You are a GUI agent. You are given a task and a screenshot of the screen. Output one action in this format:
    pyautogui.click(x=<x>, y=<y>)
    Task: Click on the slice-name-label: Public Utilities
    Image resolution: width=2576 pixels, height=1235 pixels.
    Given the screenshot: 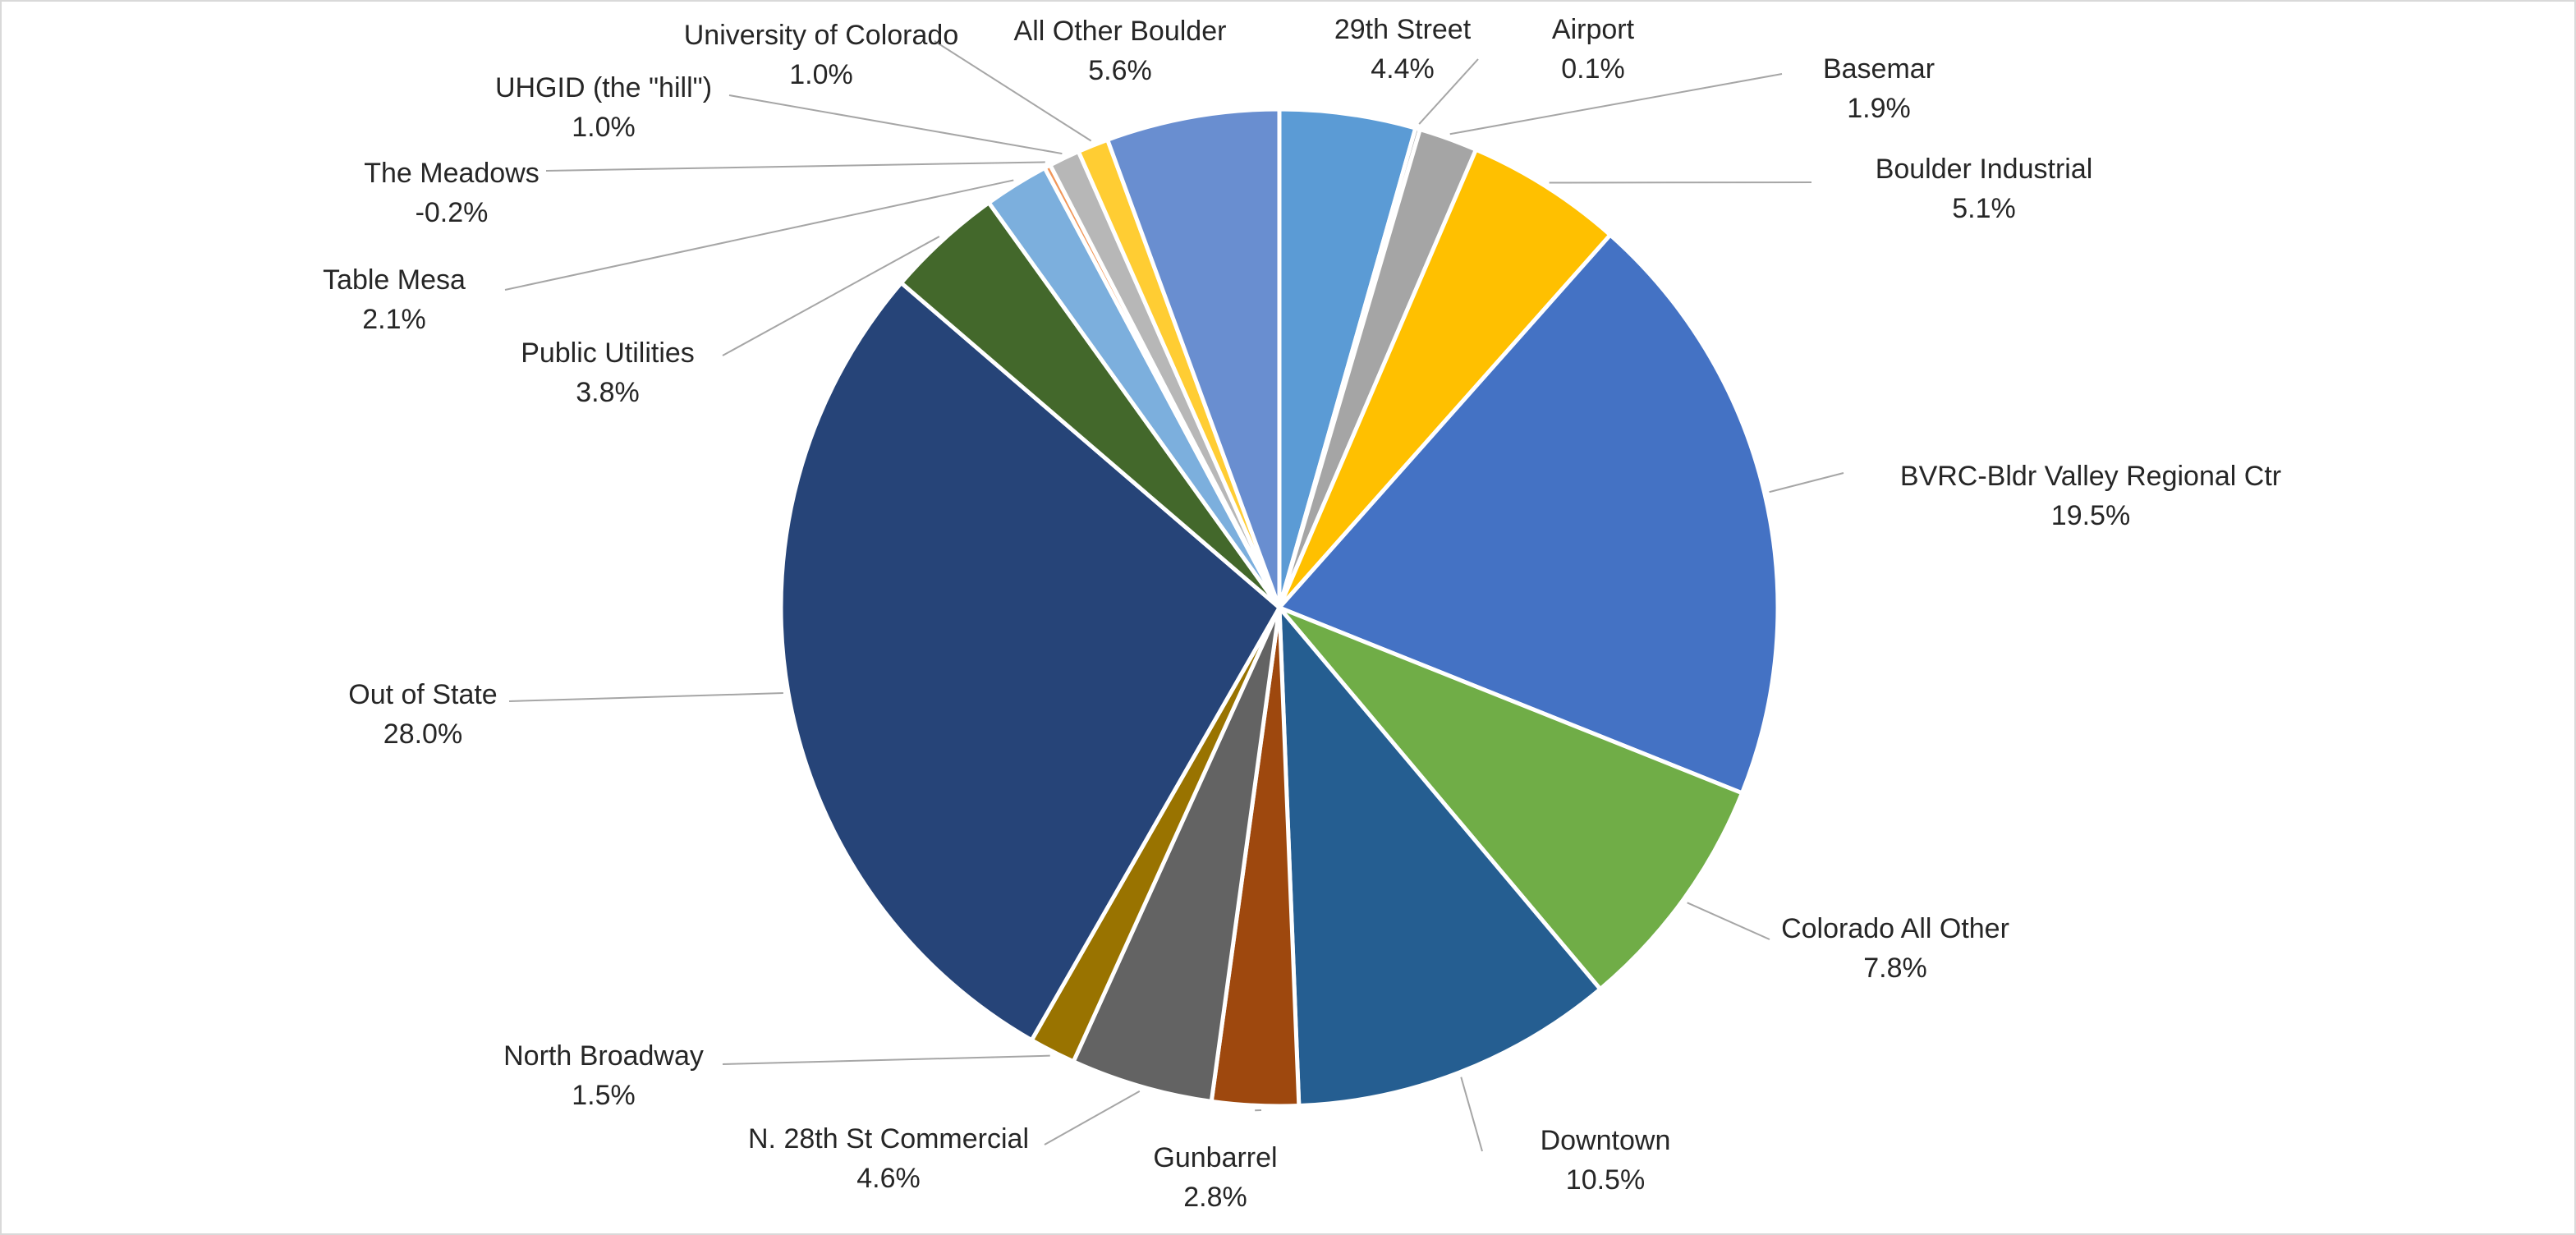 What is the action you would take?
    pyautogui.click(x=608, y=353)
    